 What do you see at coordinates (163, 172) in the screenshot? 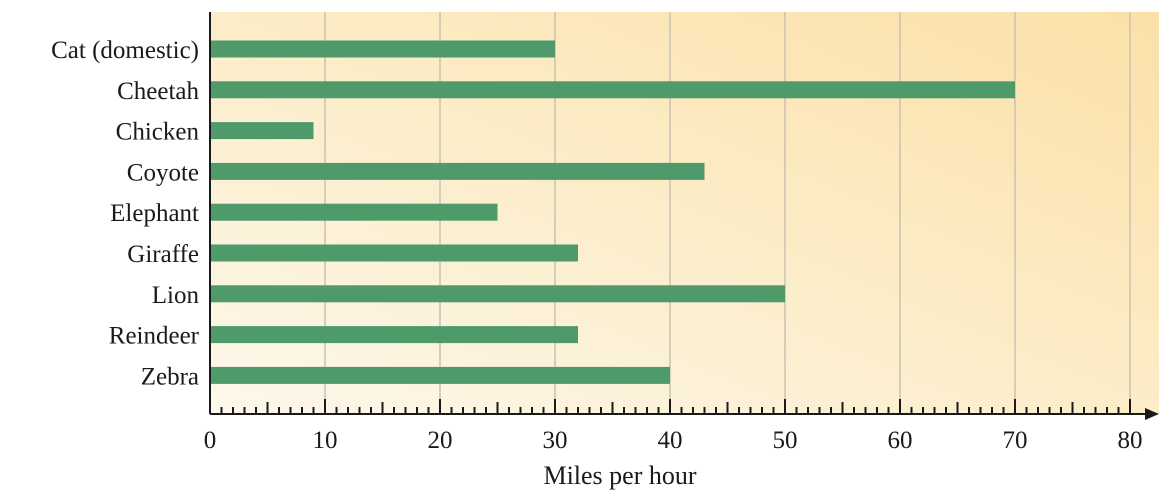
I see `category-label: Coyote` at bounding box center [163, 172].